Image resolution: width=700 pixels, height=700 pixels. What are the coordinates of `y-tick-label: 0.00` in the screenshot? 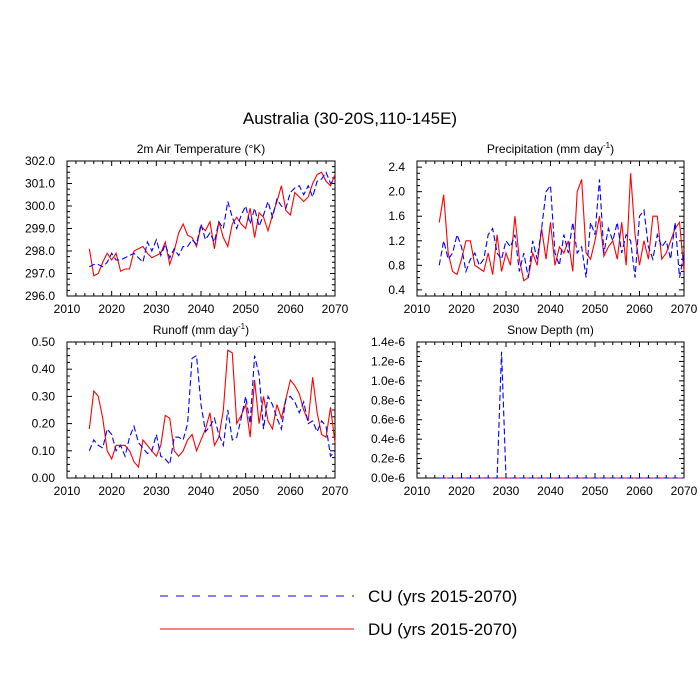 It's located at (44, 478).